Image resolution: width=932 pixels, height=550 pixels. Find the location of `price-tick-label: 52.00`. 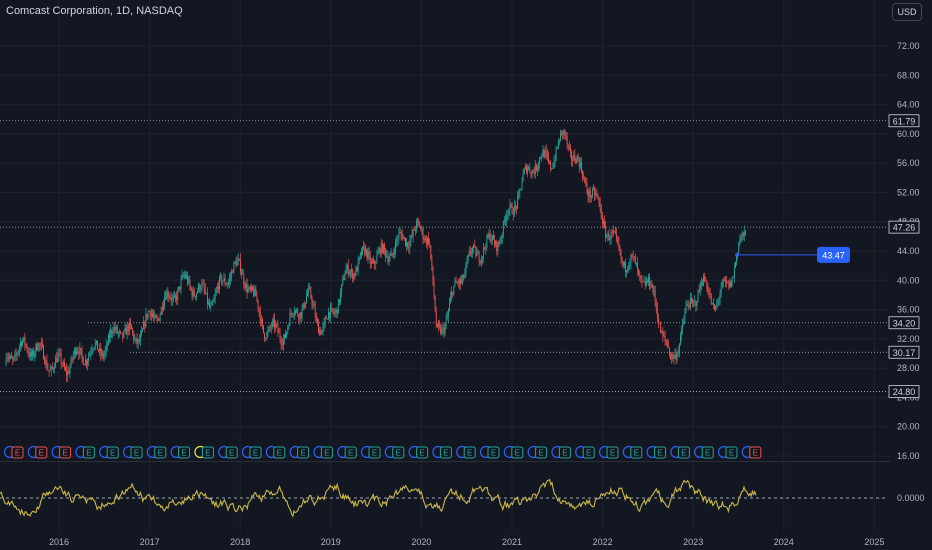

price-tick-label: 52.00 is located at coordinates (908, 192).